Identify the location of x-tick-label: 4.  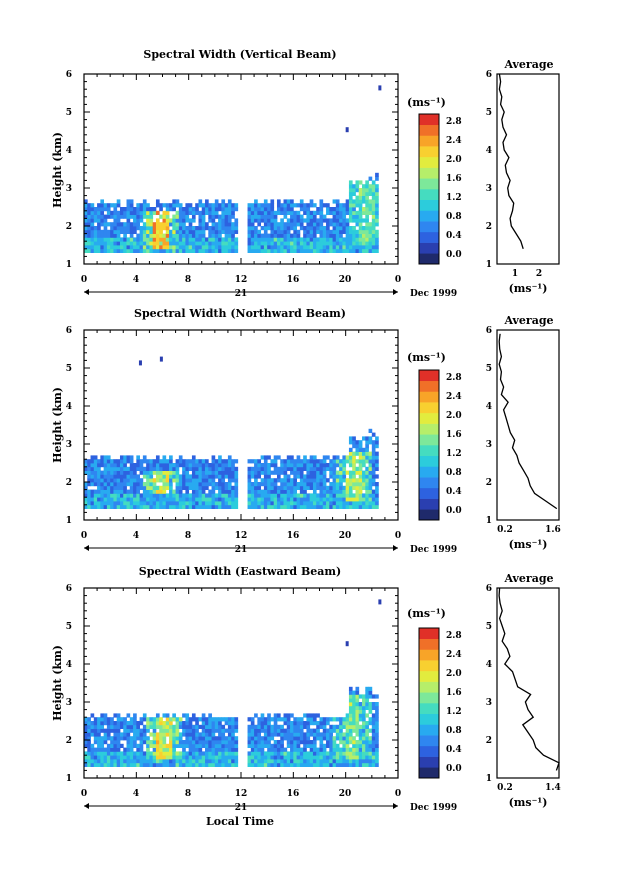
(136, 536).